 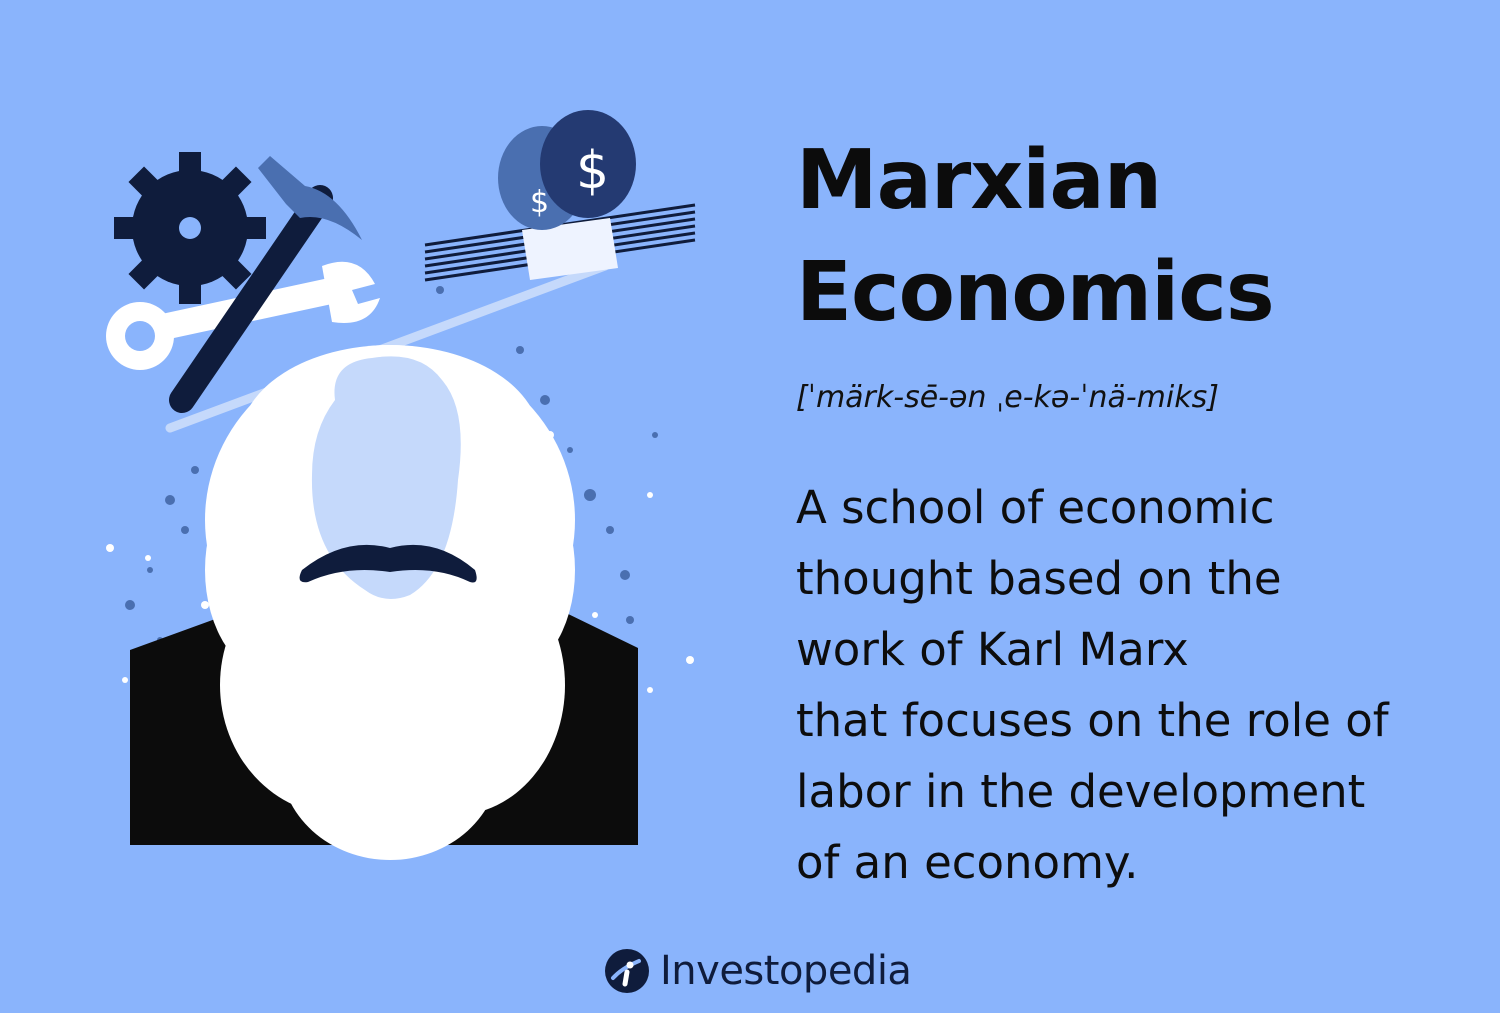 What do you see at coordinates (627, 971) in the screenshot?
I see `investopedia-logo-icon` at bounding box center [627, 971].